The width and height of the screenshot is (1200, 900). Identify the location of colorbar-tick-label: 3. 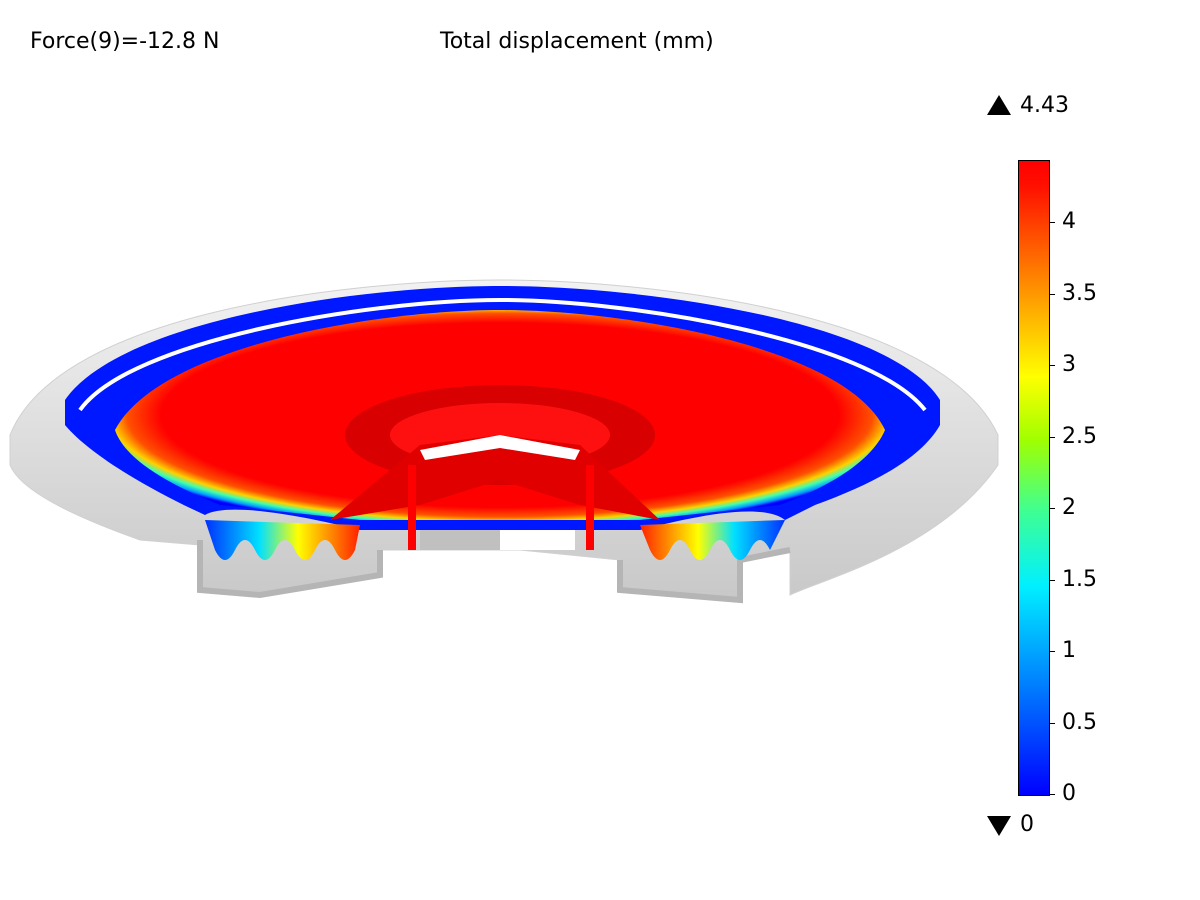
(1069, 364).